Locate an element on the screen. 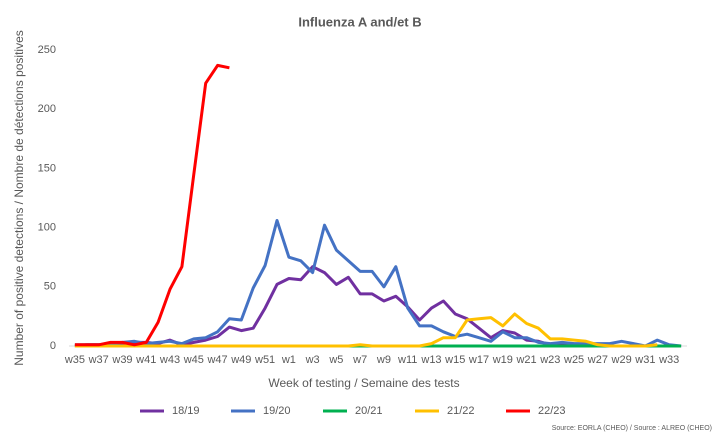  x-tick-label: w25 is located at coordinates (573, 360).